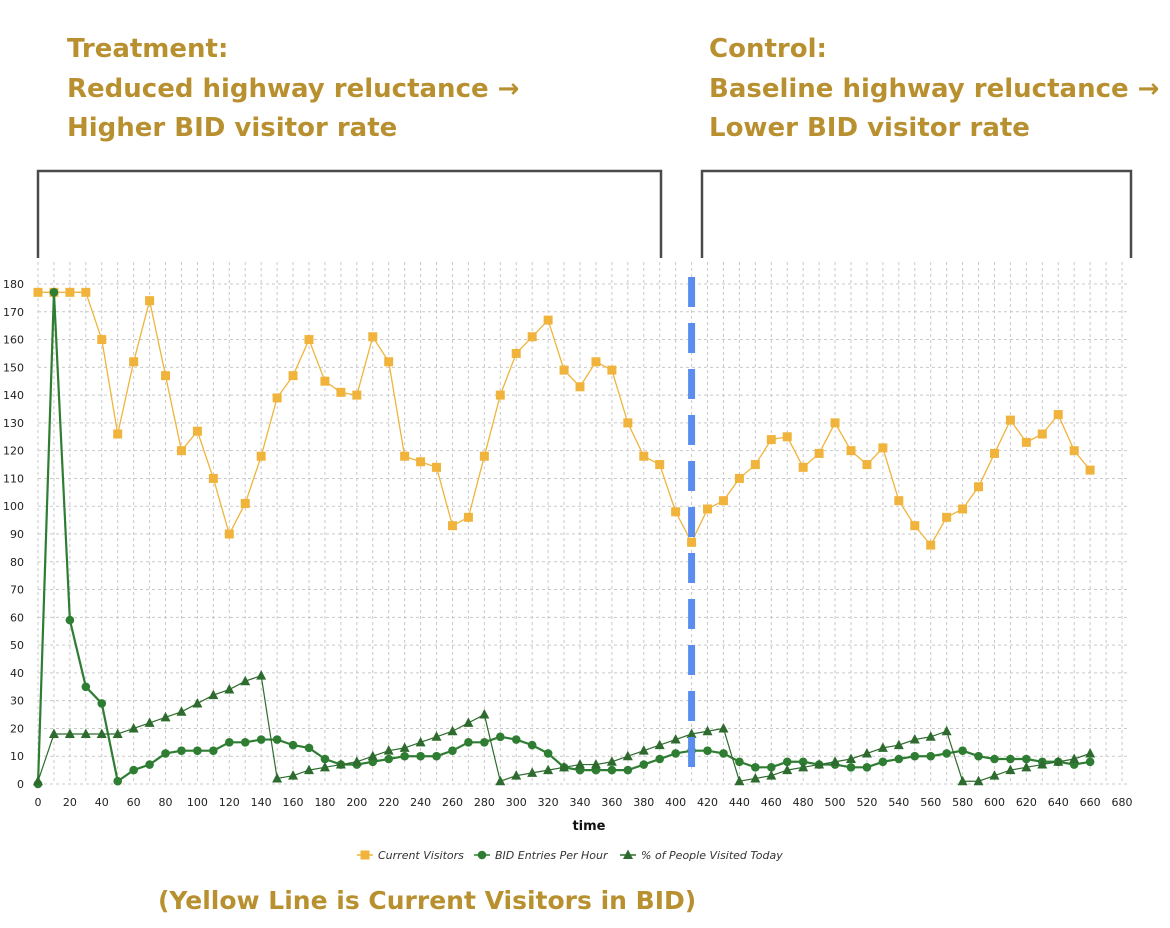 The width and height of the screenshot is (1170, 928). Describe the element at coordinates (768, 49) in the screenshot. I see `control-title: Control:` at that location.